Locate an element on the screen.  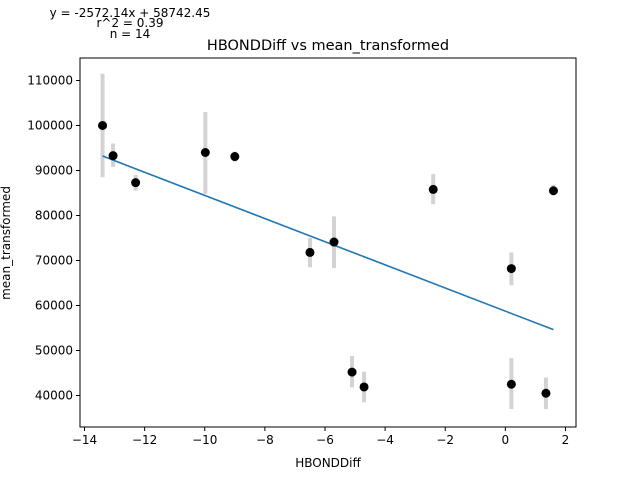
y-tick-label: 50000 is located at coordinates (54, 351).